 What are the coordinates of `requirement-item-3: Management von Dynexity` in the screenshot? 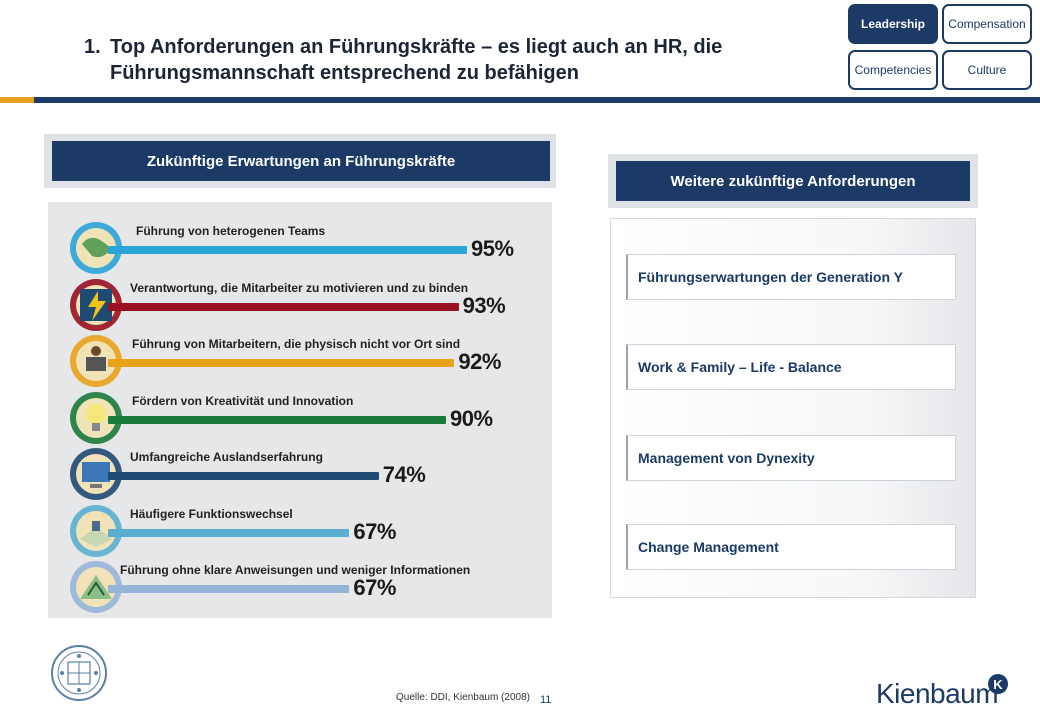 It's located at (791, 458).